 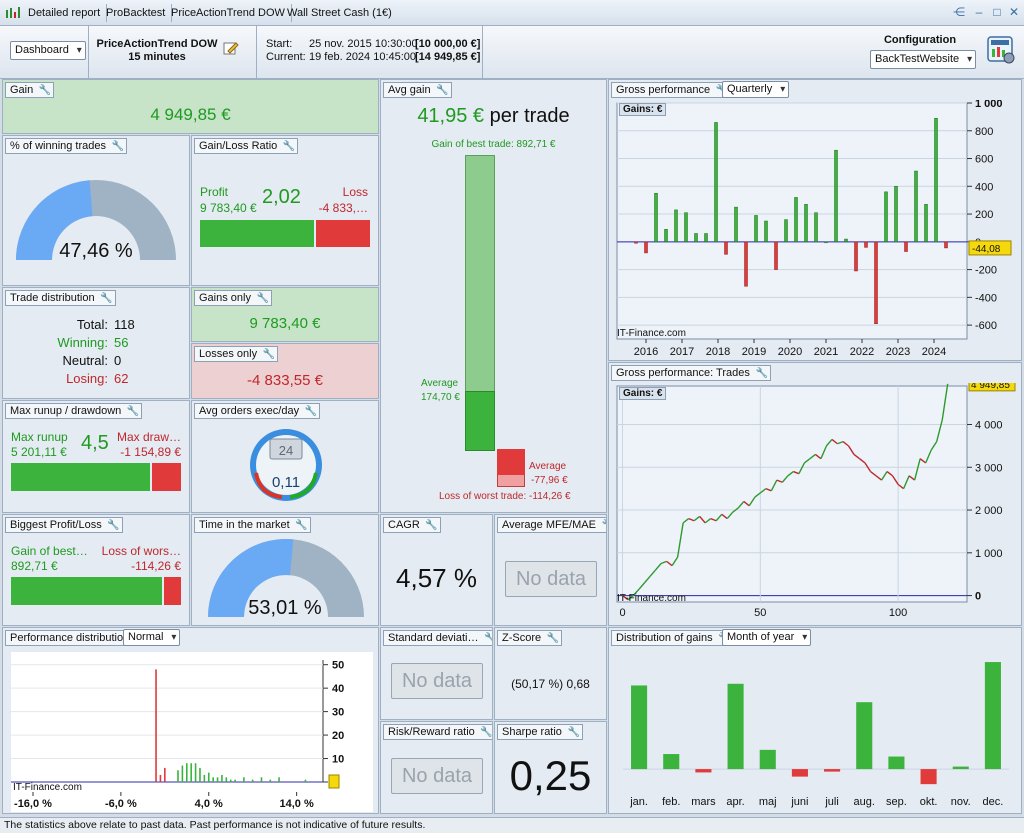 I want to click on watermark: IT-Finance.com, so click(x=651, y=333).